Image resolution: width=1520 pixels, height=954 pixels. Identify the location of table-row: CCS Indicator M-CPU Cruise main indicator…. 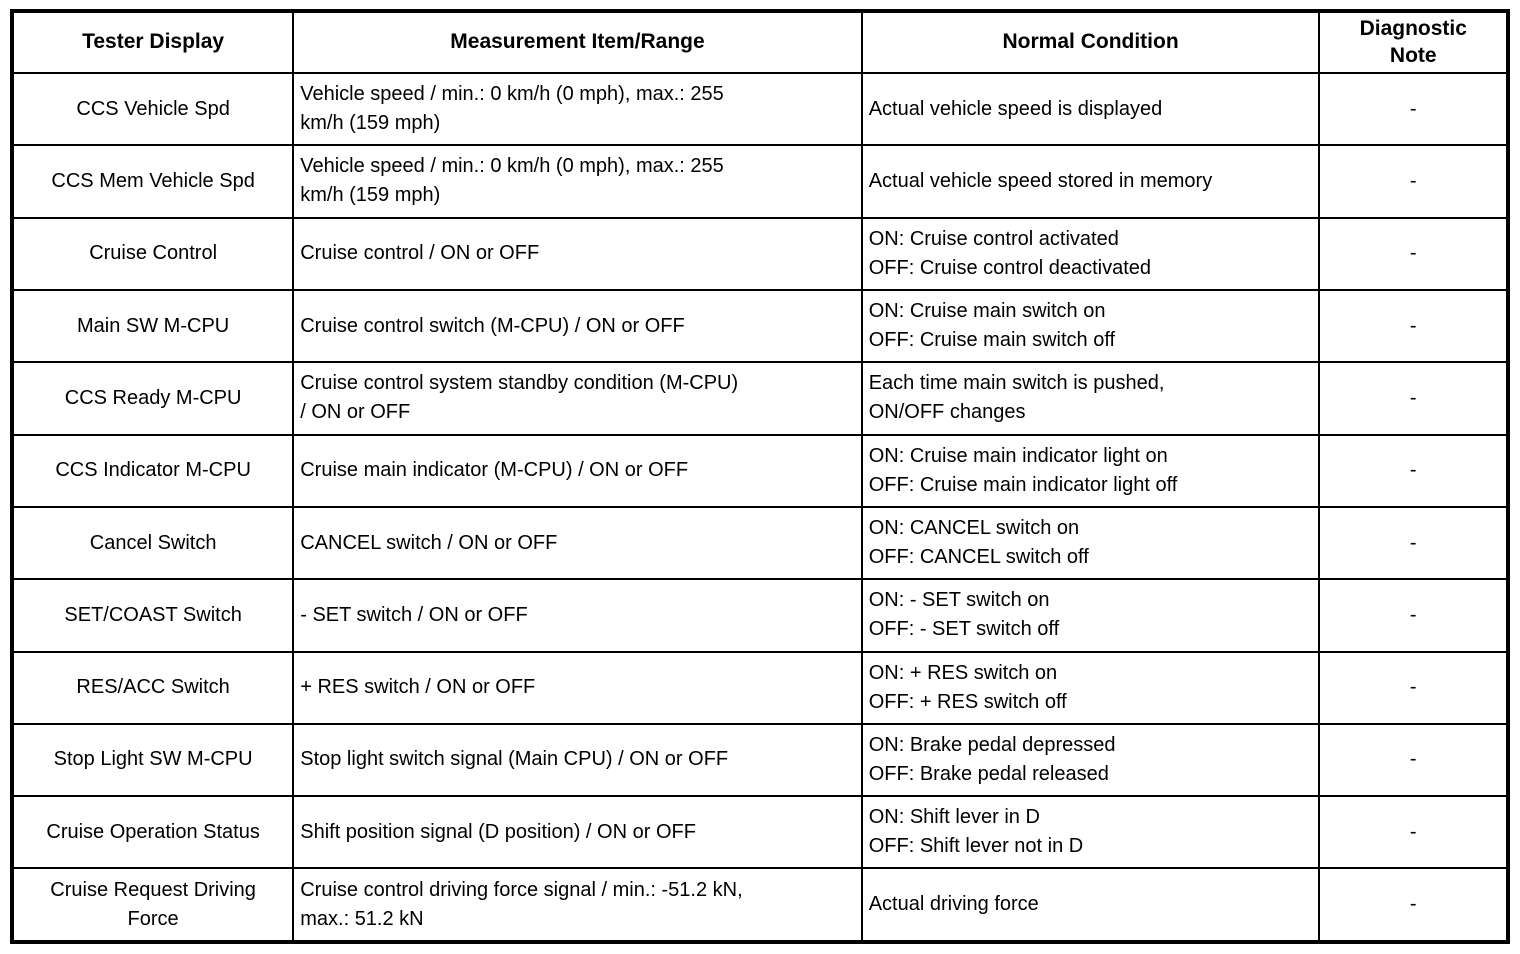
(759, 470).